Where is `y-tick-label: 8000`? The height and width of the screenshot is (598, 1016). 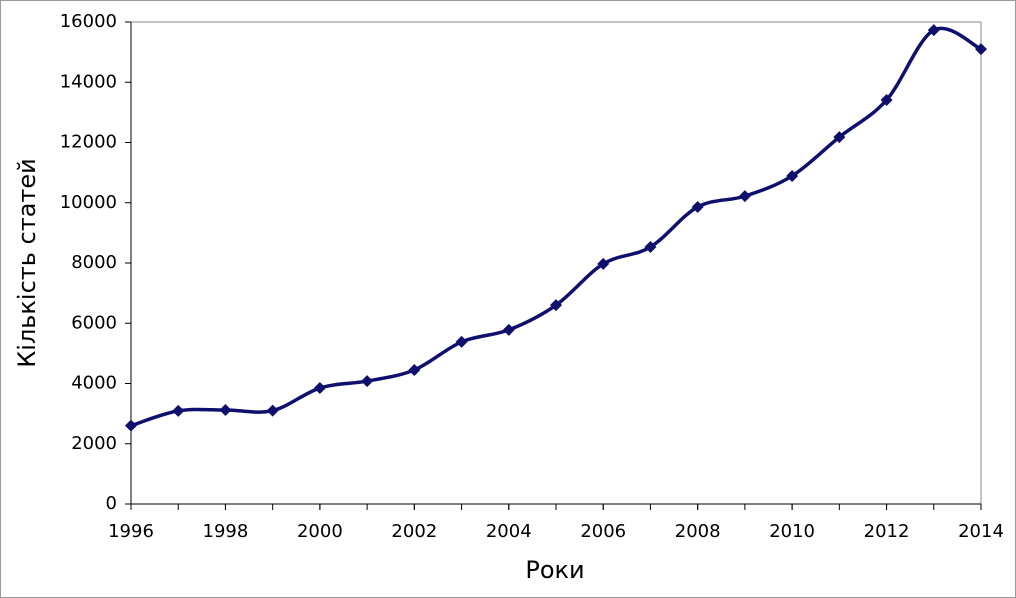 y-tick-label: 8000 is located at coordinates (94, 262).